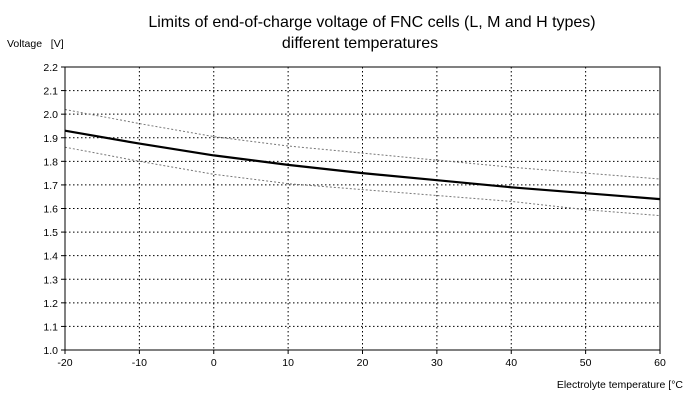 This screenshot has width=685, height=398. I want to click on x-axis-label: Electrolyte temperature [°C, so click(620, 385).